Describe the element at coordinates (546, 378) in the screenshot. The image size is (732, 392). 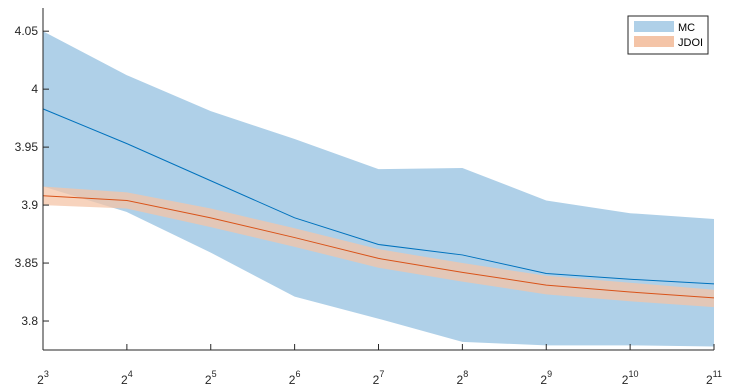
I see `x-tick-label: 29` at that location.